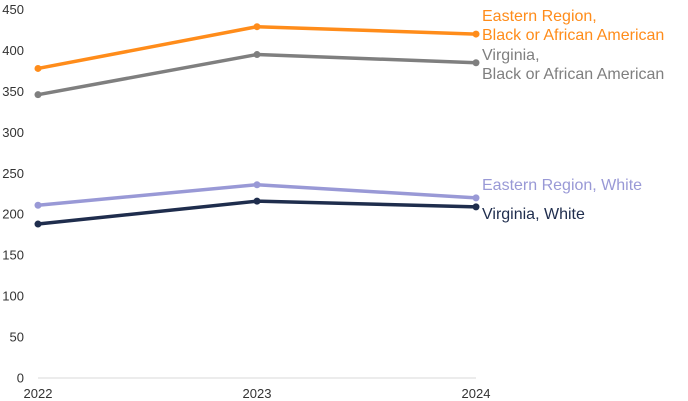 Image resolution: width=688 pixels, height=401 pixels. What do you see at coordinates (13, 50) in the screenshot?
I see `y-tick-label: 400` at bounding box center [13, 50].